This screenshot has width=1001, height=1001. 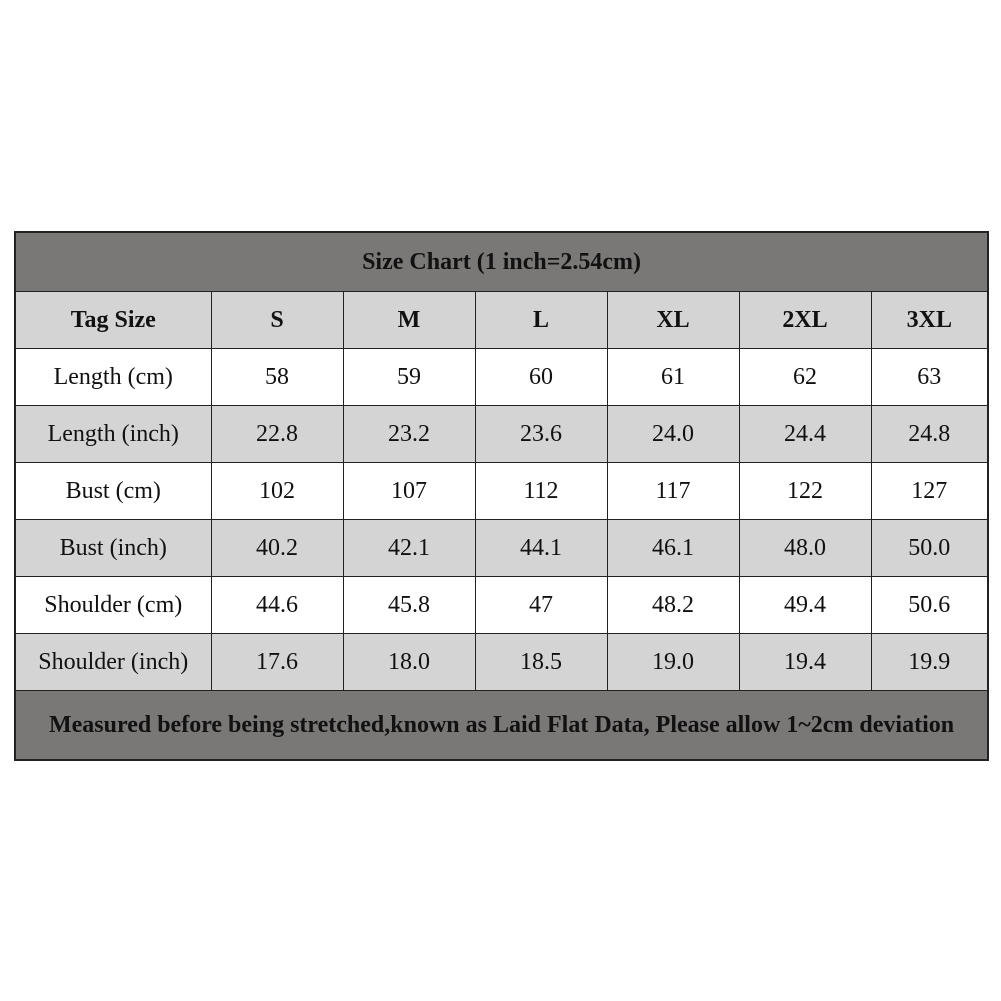 I want to click on header-row: Tag Size S M L XL 2XL 3XL, so click(x=501, y=320).